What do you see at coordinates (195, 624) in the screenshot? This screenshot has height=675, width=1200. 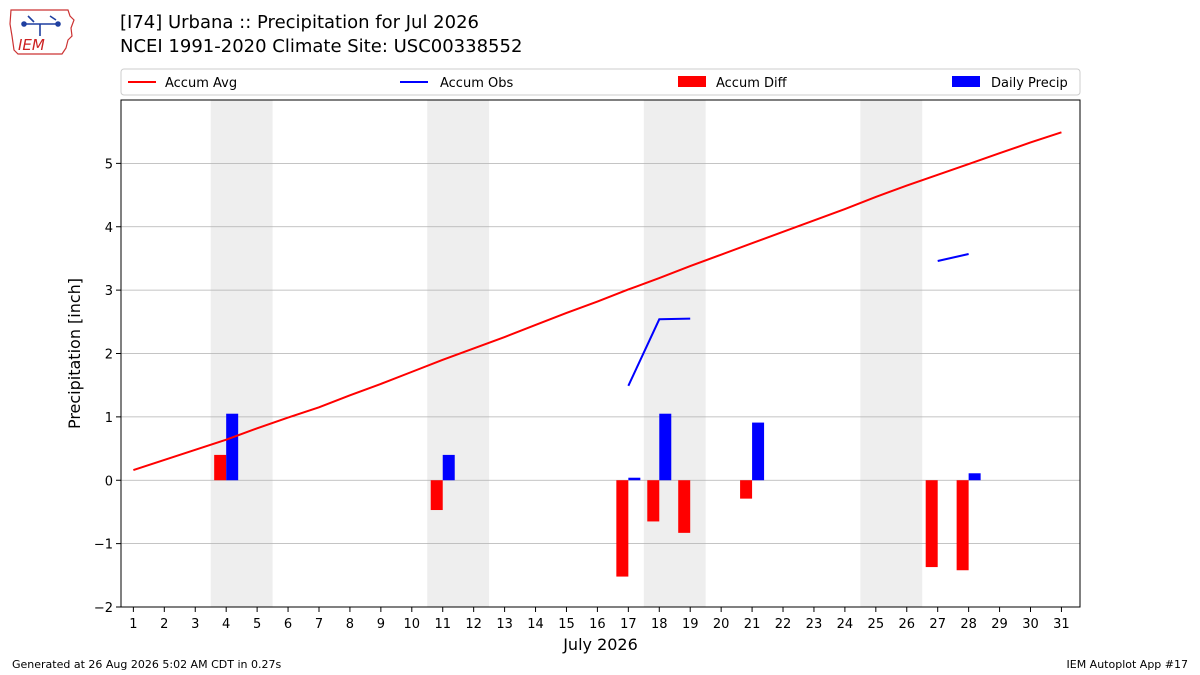 I see `x-tick-label: 3` at bounding box center [195, 624].